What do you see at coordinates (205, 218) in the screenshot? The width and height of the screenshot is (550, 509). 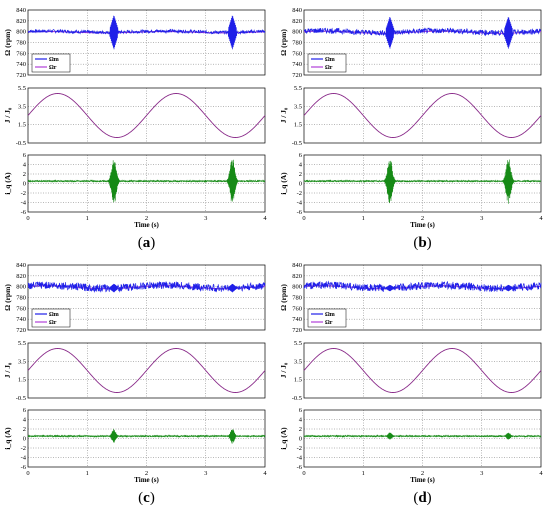 I see `x-tick-label: 3` at bounding box center [205, 218].